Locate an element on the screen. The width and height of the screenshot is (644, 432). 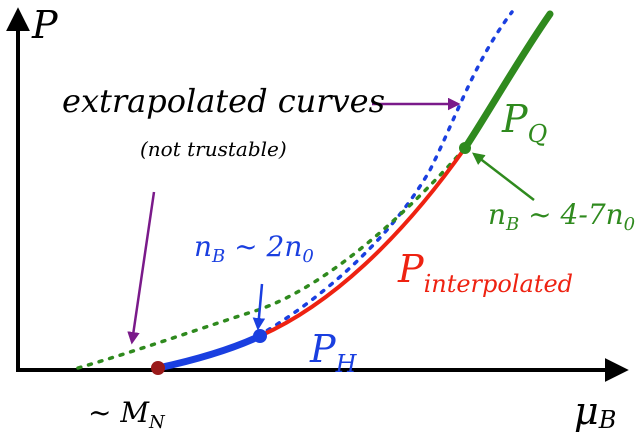
extrapolated-note: (not trustable) is located at coordinates (213, 149).